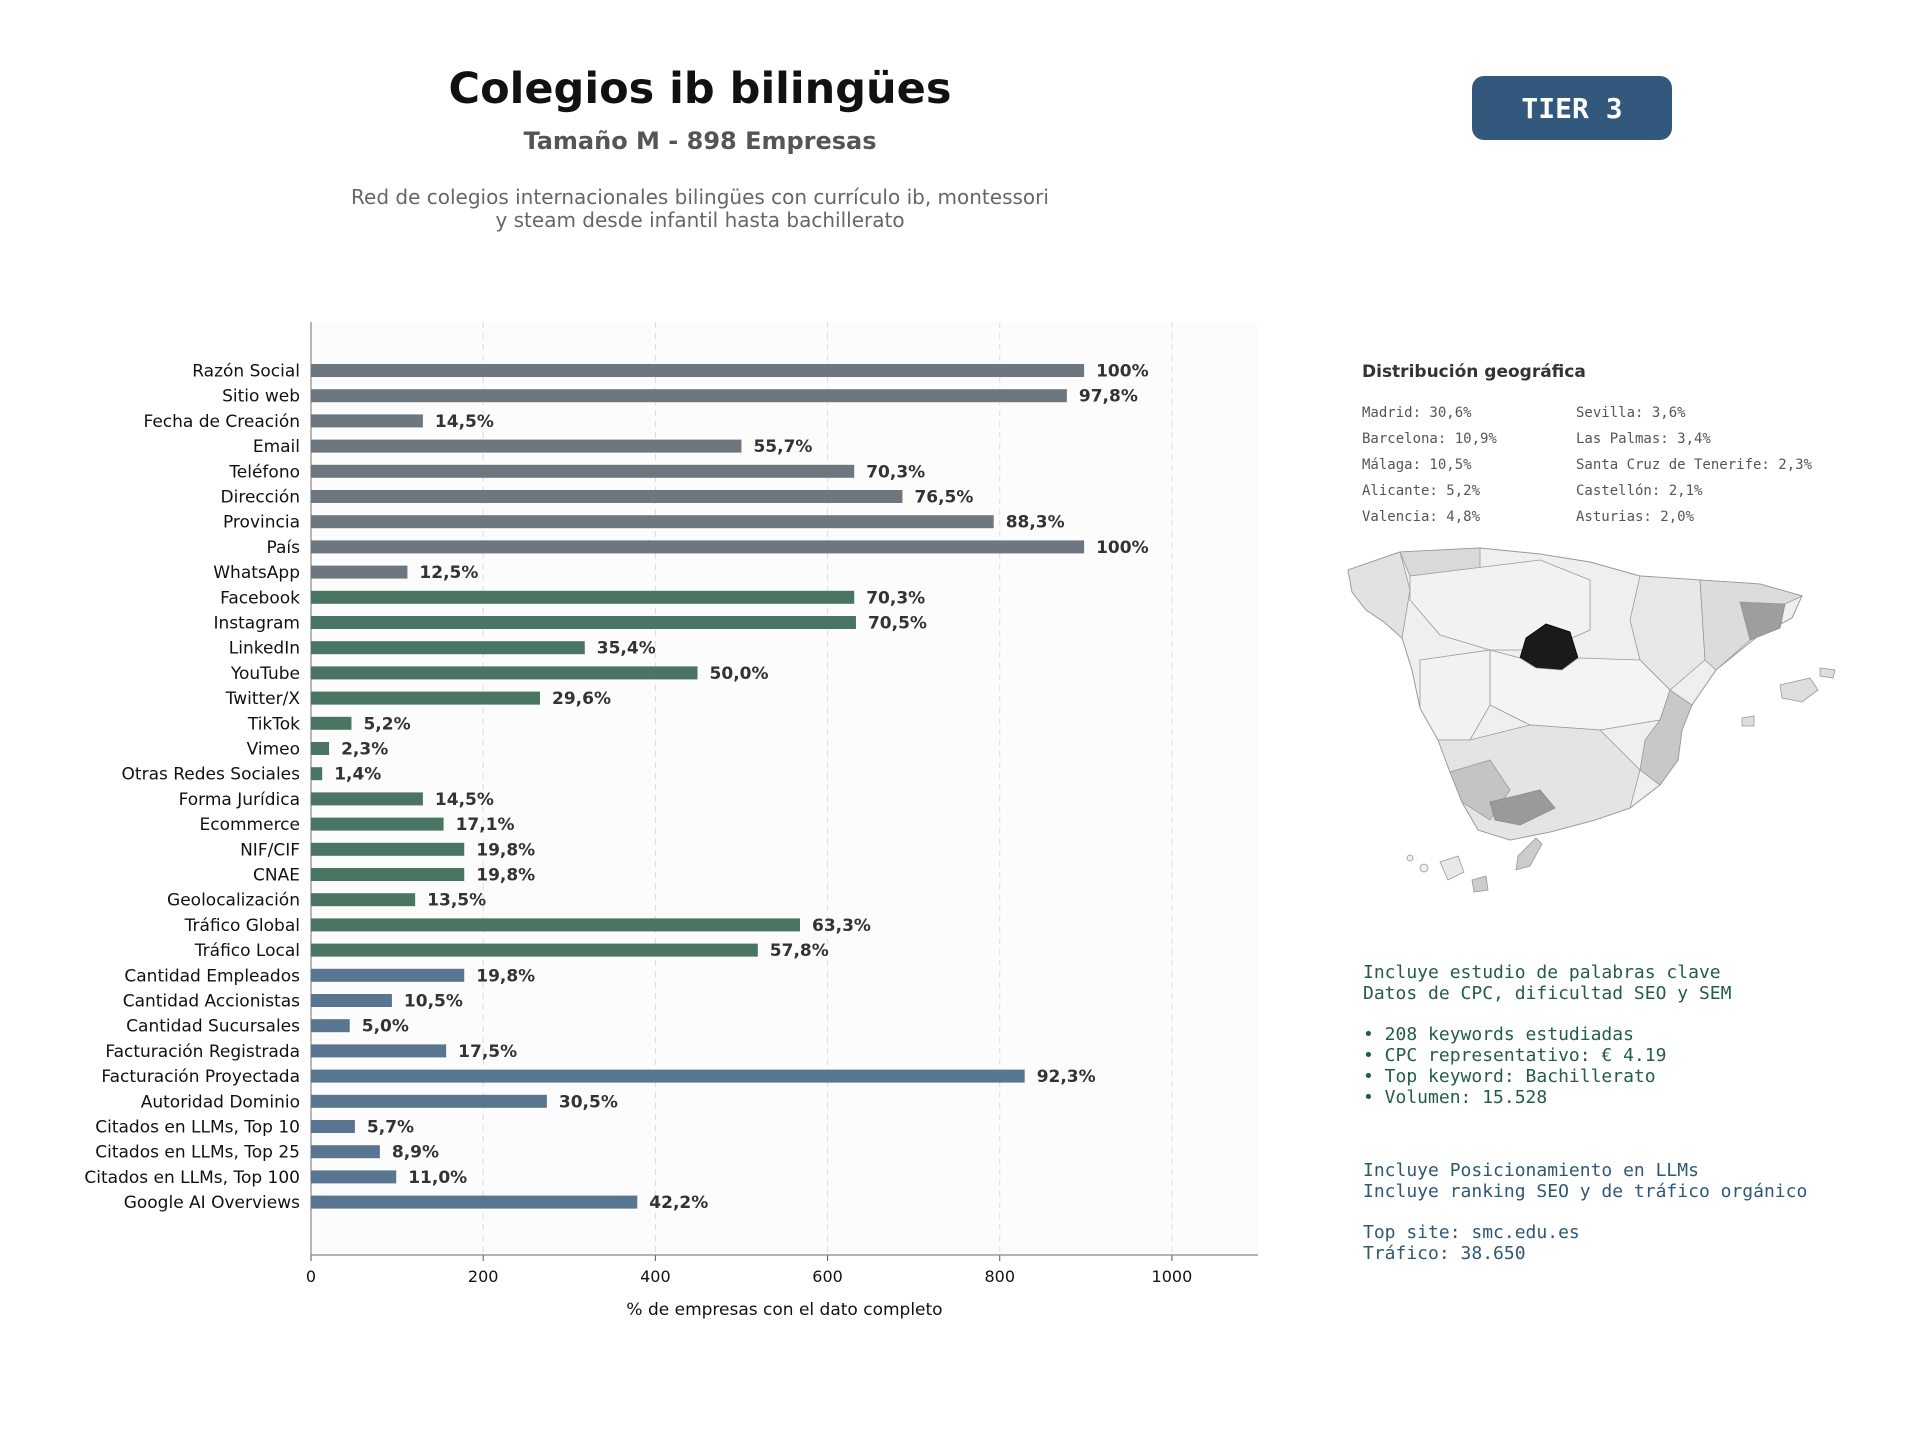  Describe the element at coordinates (782, 447) in the screenshot. I see `value-label: 55,7%` at that location.